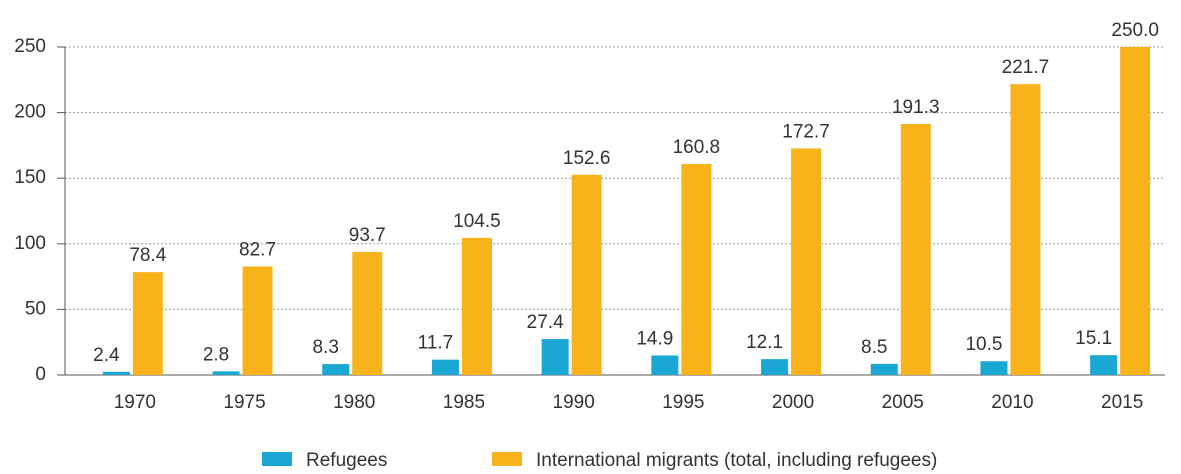  I want to click on value-label: 27.4, so click(545, 322).